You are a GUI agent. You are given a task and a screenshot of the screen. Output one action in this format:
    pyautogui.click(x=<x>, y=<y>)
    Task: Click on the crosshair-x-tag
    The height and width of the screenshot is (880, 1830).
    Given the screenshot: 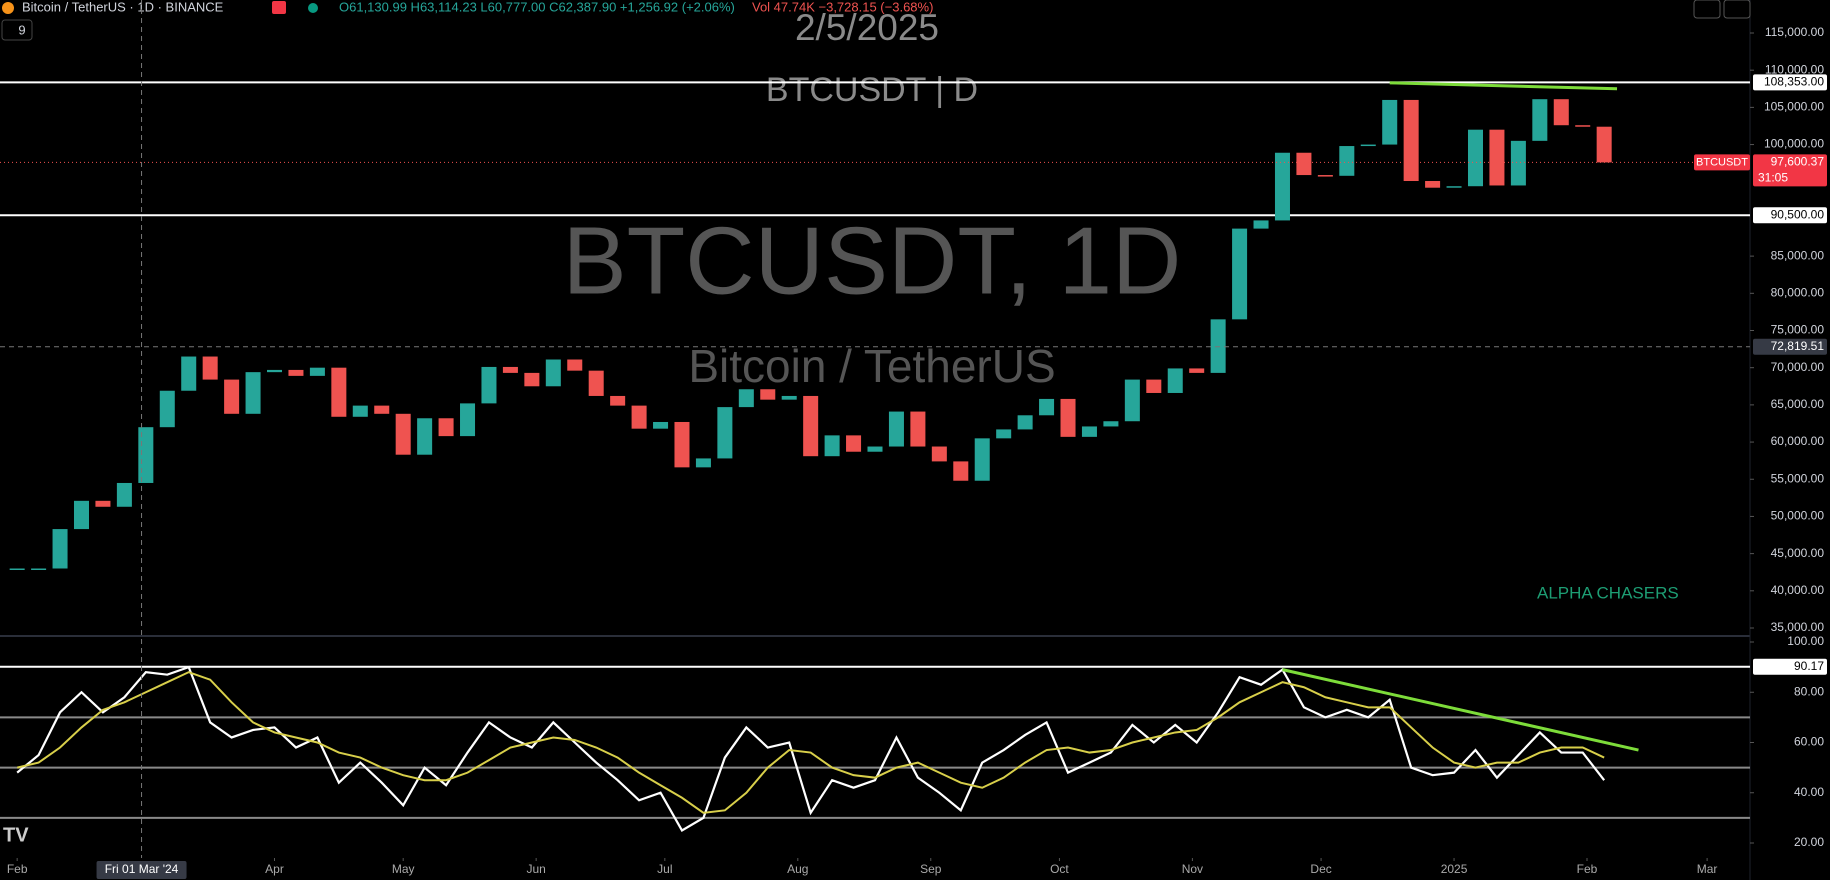 What is the action you would take?
    pyautogui.click(x=141, y=870)
    